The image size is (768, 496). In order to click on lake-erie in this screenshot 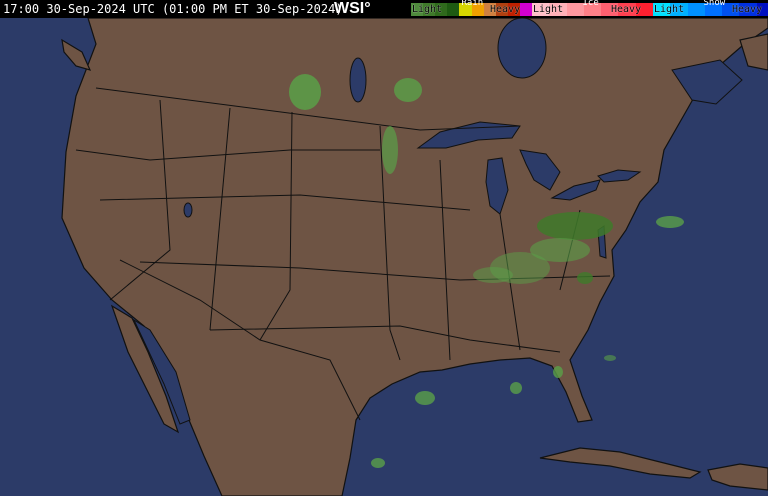, I will do `click(575, 190)`.